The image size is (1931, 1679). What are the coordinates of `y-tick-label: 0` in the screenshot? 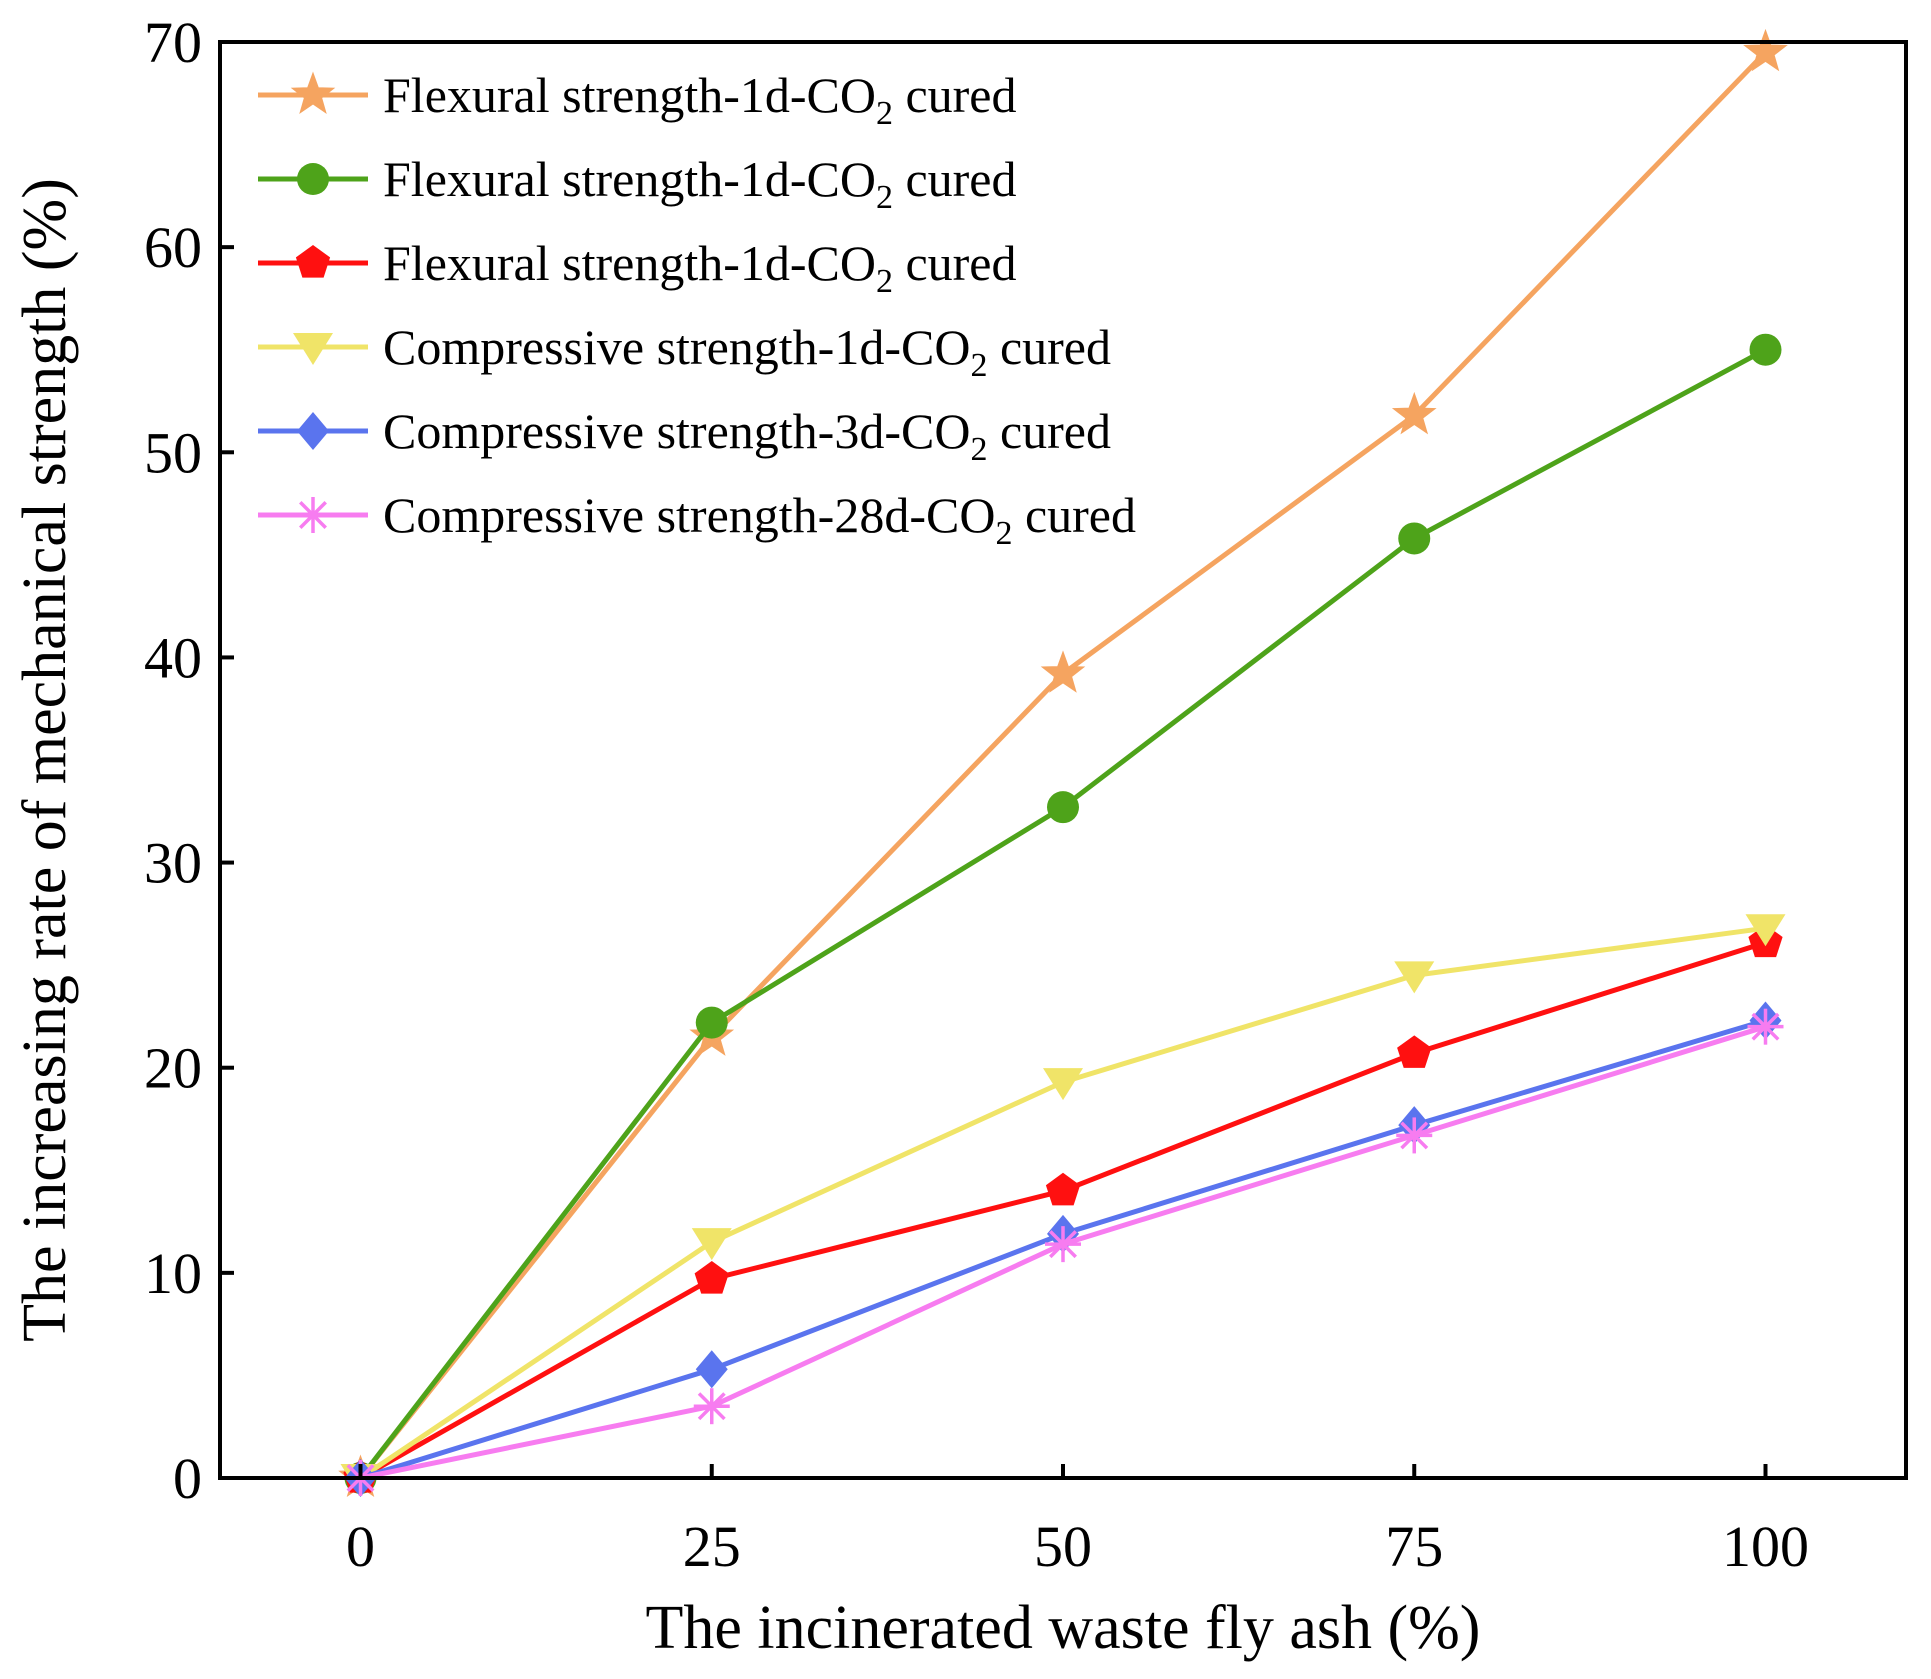 It's located at (187, 1478).